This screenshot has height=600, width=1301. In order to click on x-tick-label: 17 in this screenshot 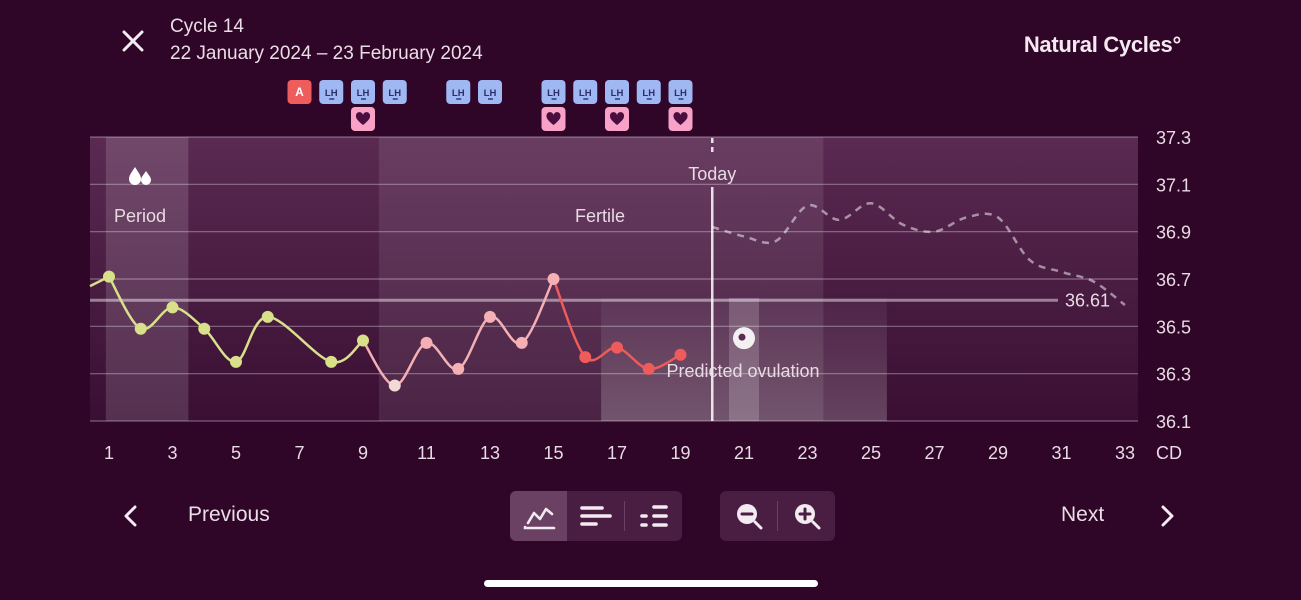, I will do `click(617, 453)`.